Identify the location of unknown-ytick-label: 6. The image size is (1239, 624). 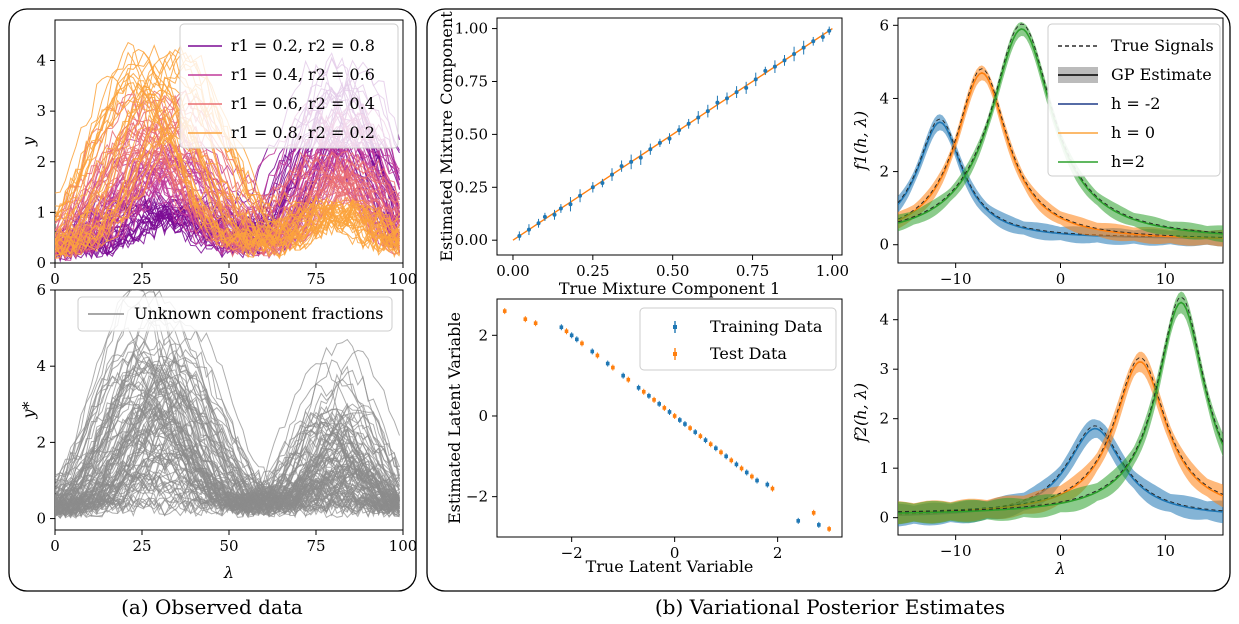
(41, 290).